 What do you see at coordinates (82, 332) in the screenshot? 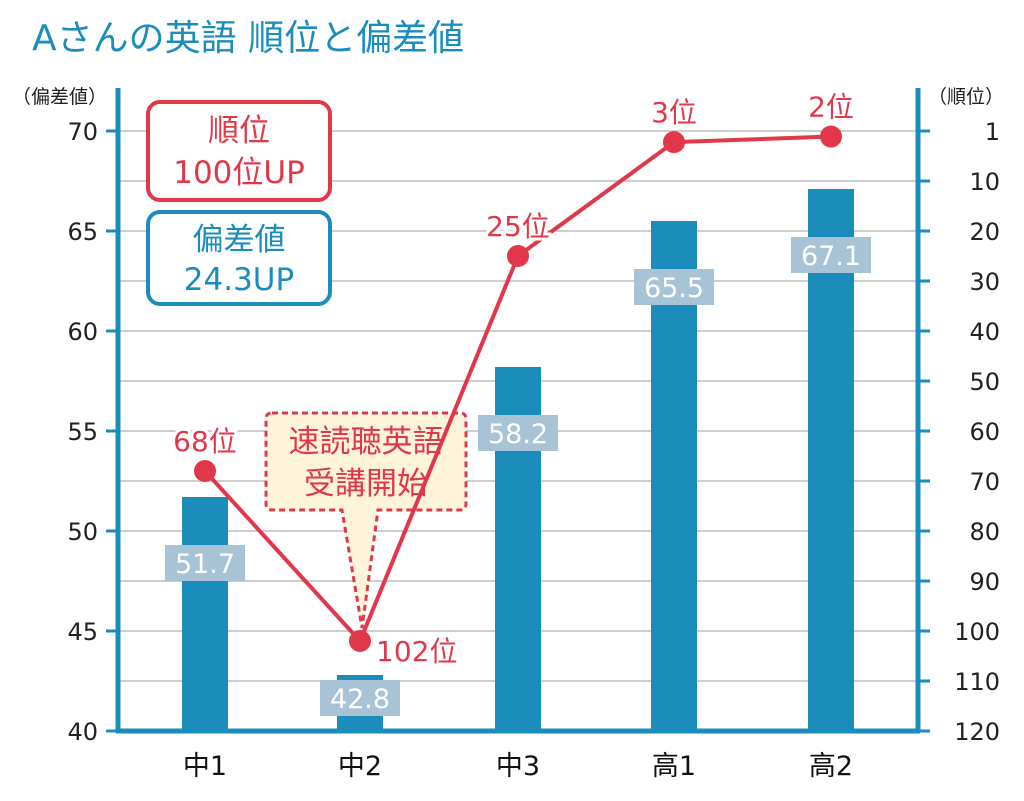
I see `left-tick-label: 60` at bounding box center [82, 332].